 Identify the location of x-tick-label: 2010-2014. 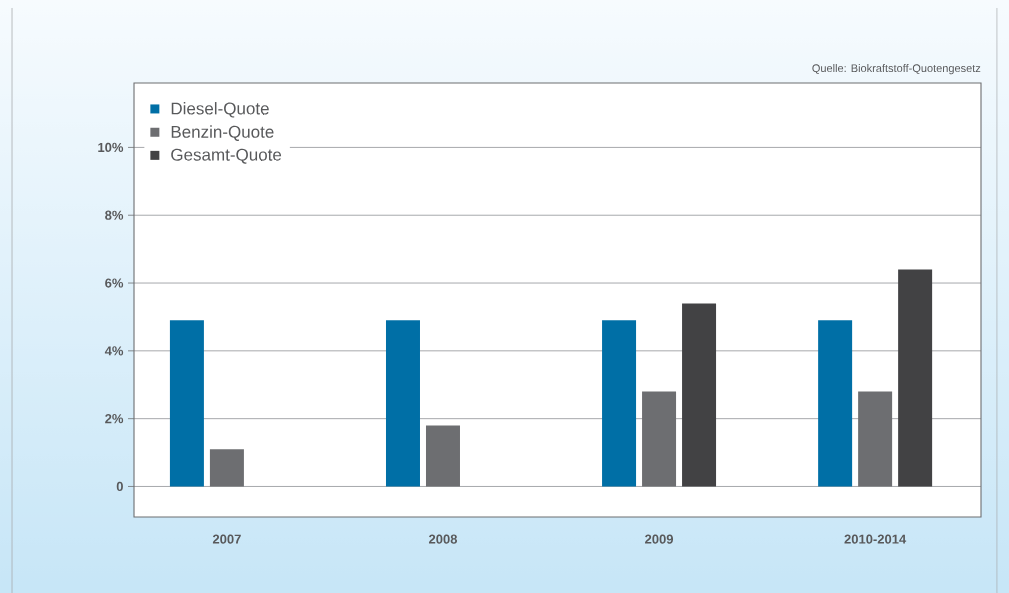
(875, 539).